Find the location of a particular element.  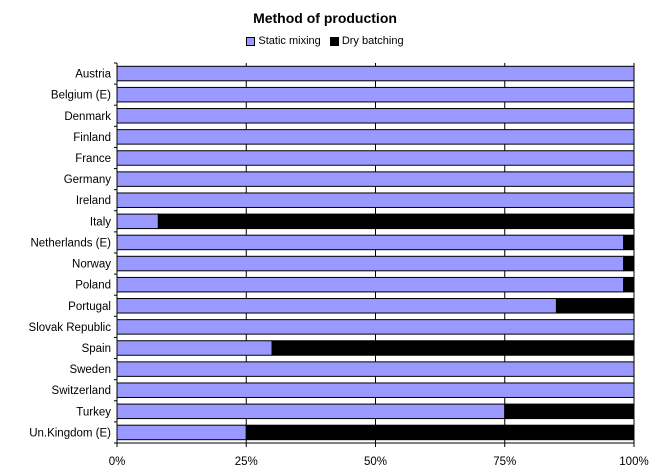

bar-dry-batching-poland is located at coordinates (629, 284).